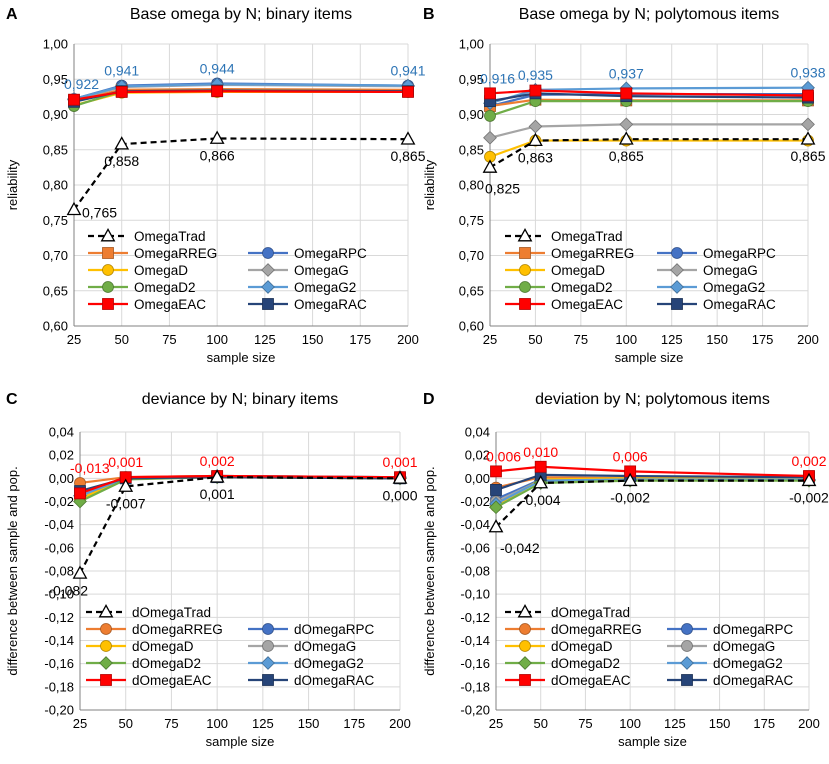 Image resolution: width=829 pixels, height=764 pixels. What do you see at coordinates (626, 339) in the screenshot?
I see `x-tick-label: 100` at bounding box center [626, 339].